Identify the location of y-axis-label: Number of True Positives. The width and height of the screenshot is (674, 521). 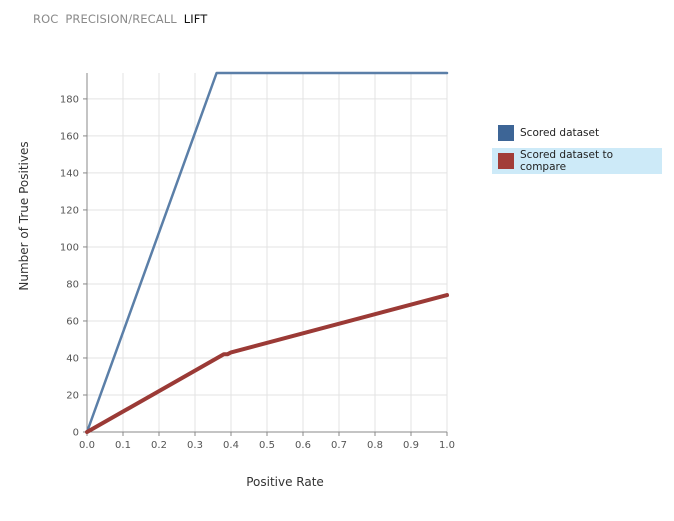
(24, 215).